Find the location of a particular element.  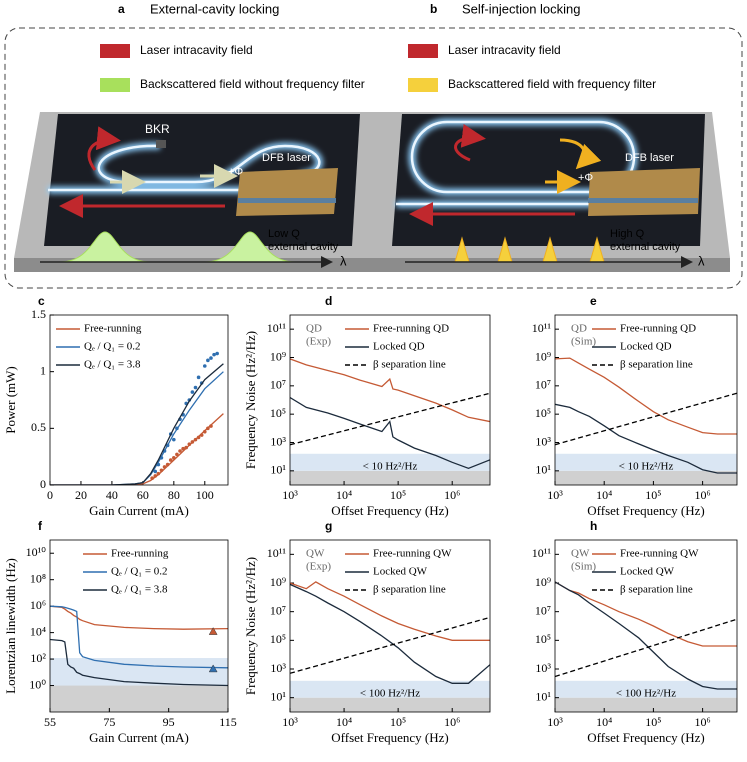

laser-chip is located at coordinates (644, 192).